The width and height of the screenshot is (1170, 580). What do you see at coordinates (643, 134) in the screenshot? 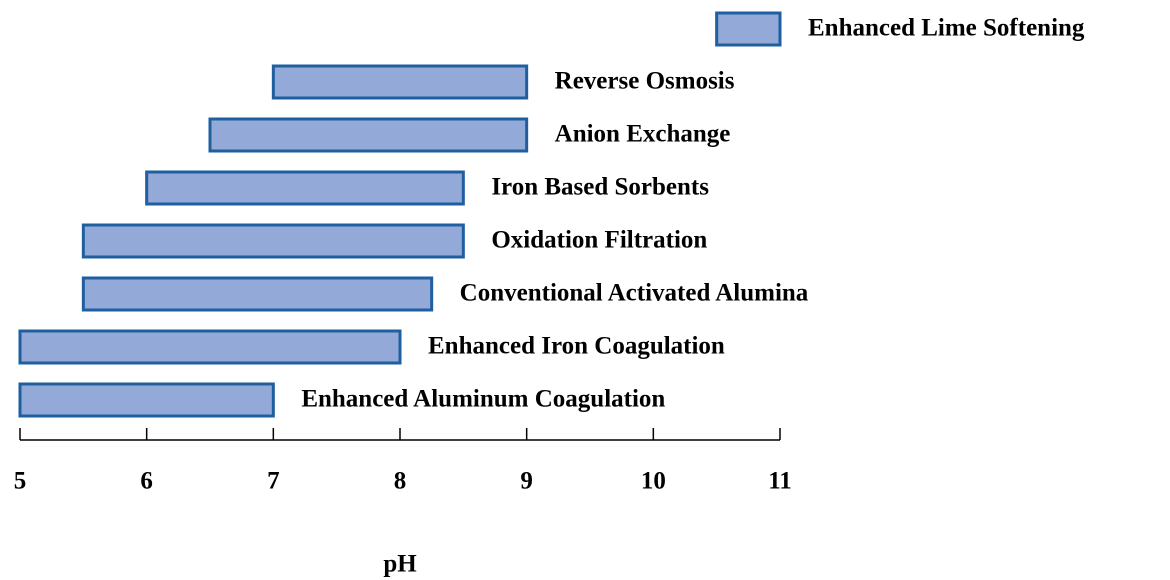
I see `bar-label: Anion Exchange` at bounding box center [643, 134].